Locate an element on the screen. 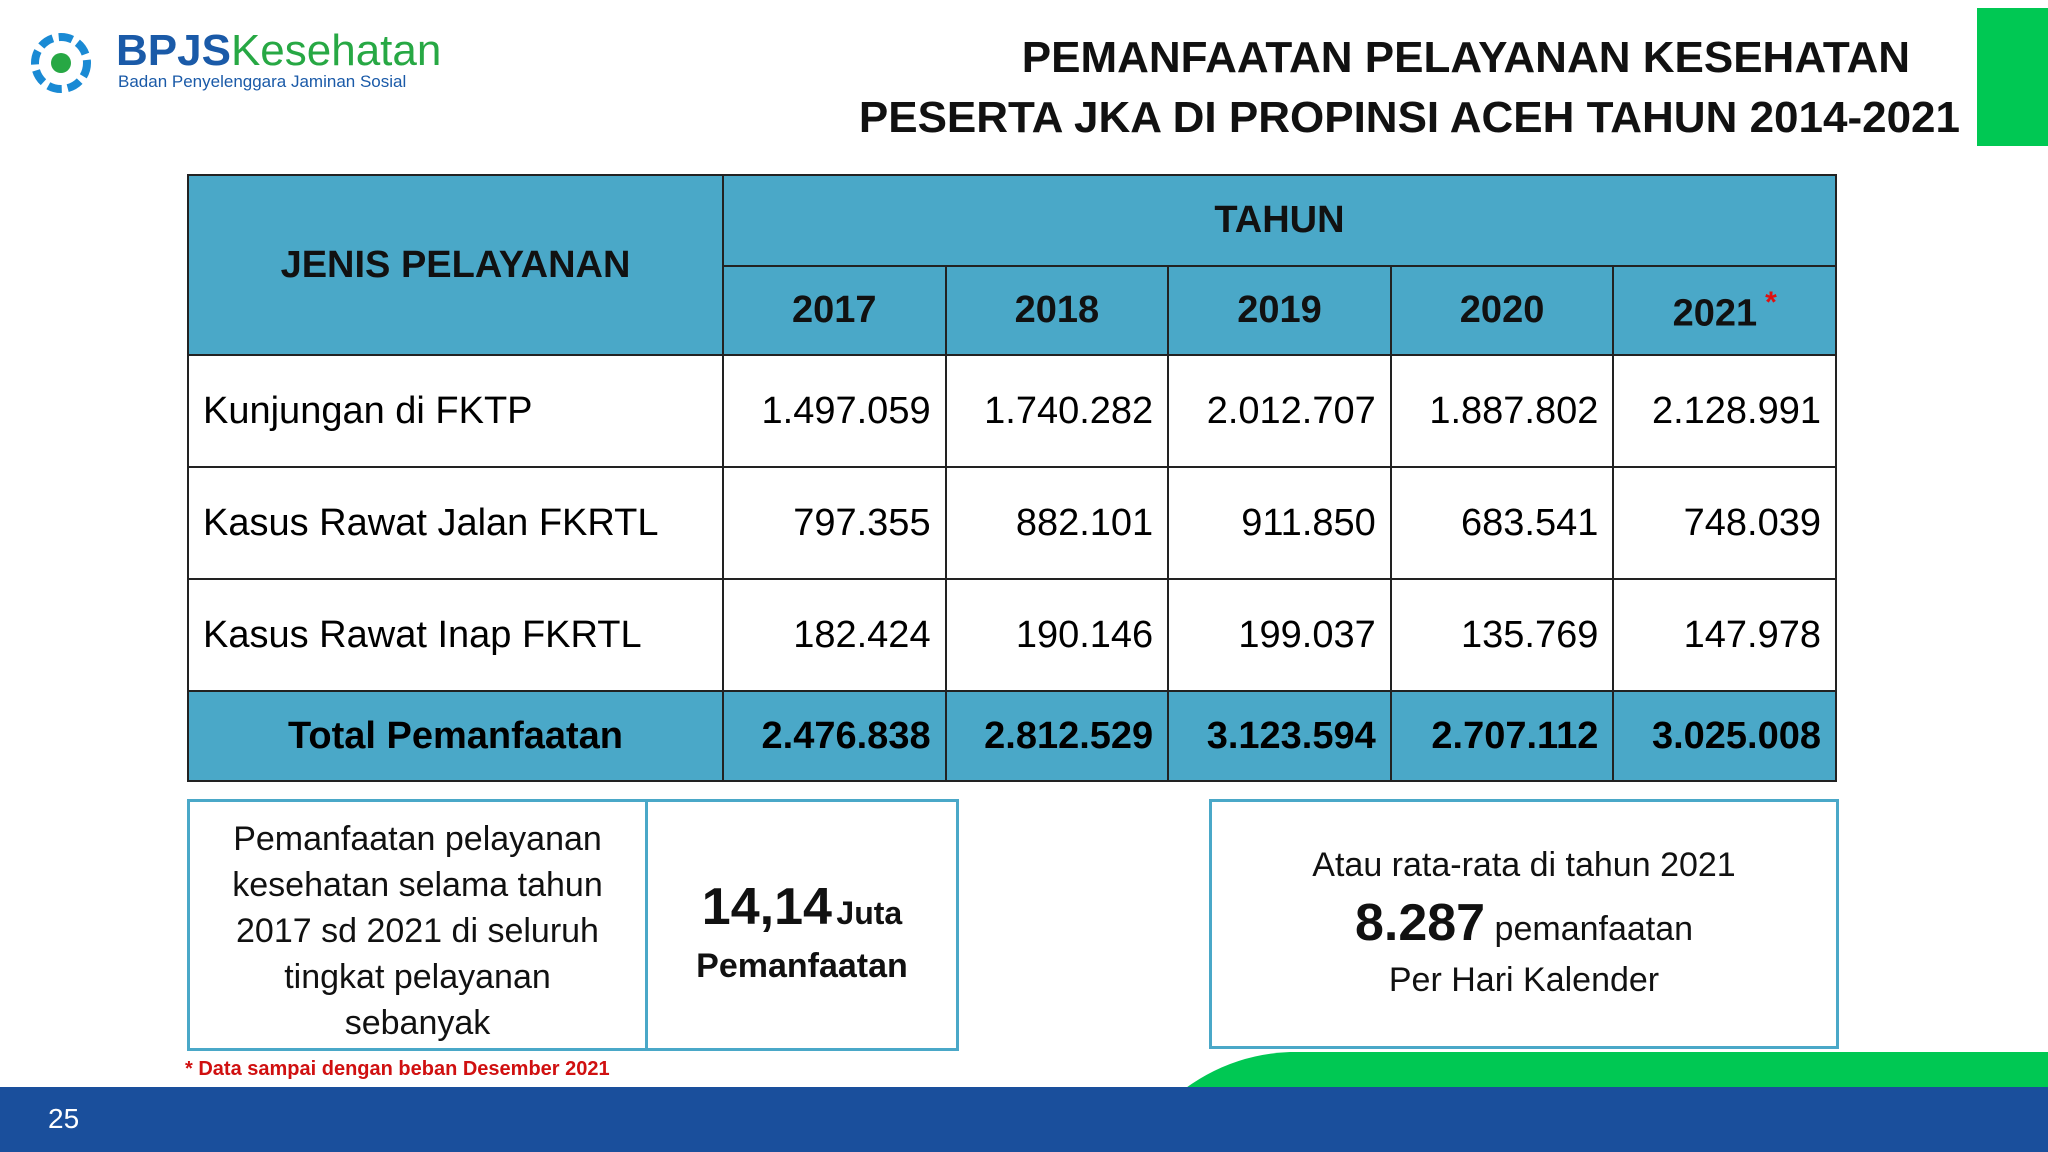 The image size is (2048, 1152). year-header: 2018 is located at coordinates (1057, 310).